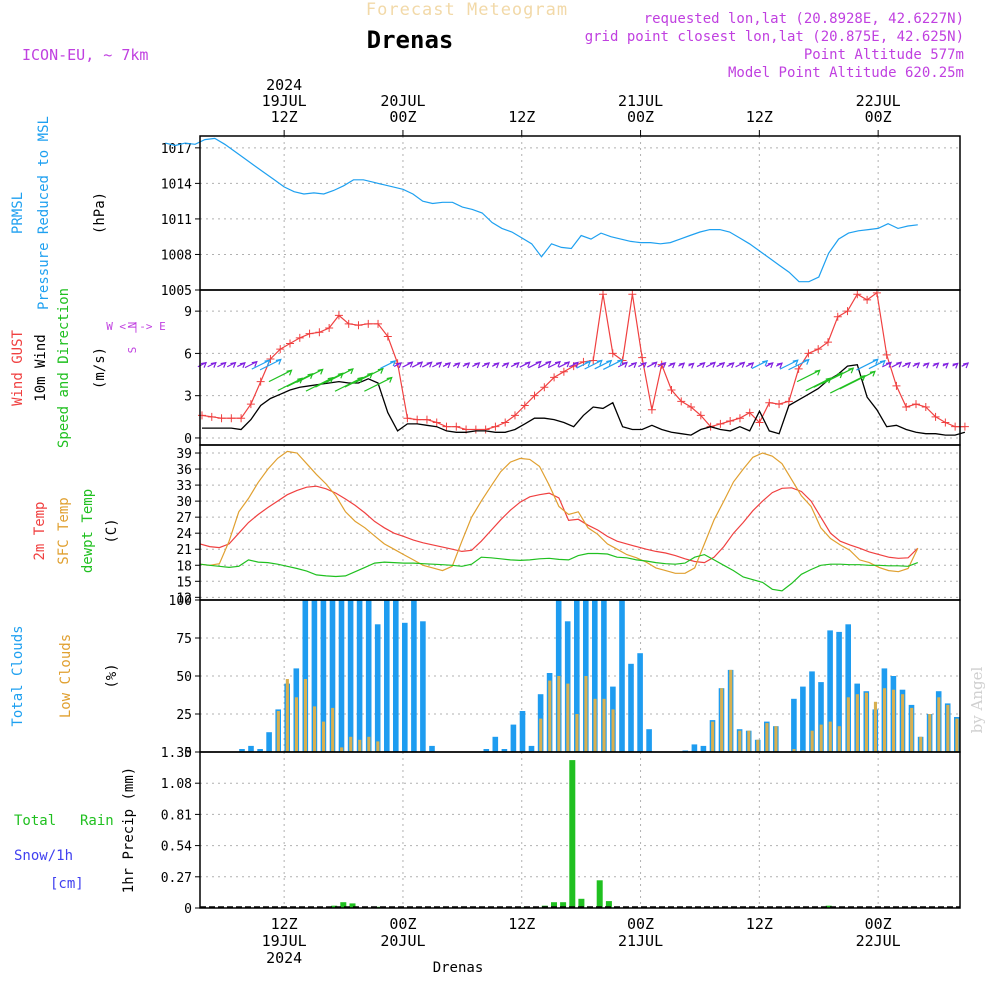 Image resolution: width=1000 pixels, height=1000 pixels. What do you see at coordinates (284, 941) in the screenshot?
I see `bottom-time-label: 19JUL` at bounding box center [284, 941].